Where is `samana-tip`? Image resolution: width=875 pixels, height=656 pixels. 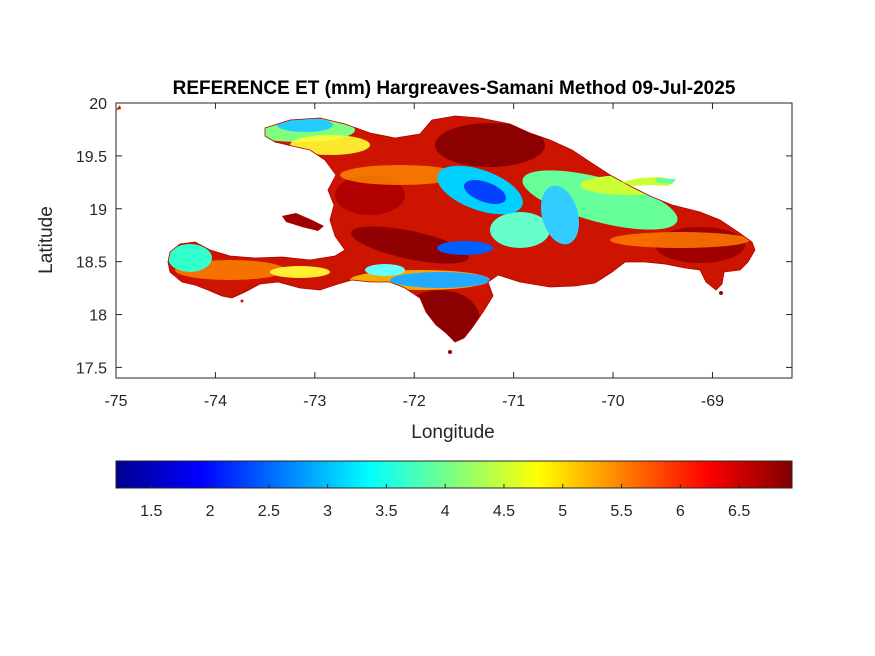 samana-tip is located at coordinates (665, 181).